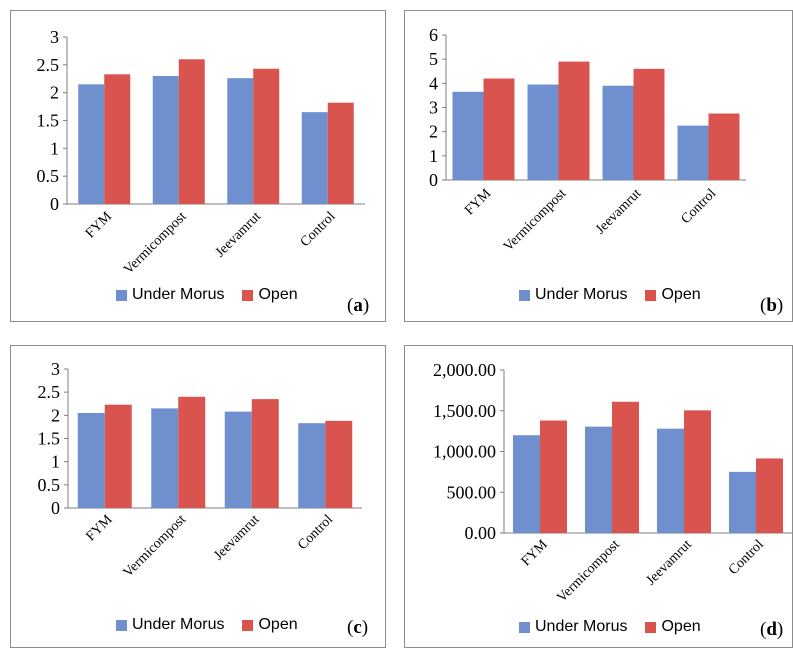  I want to click on y-tick-label: 1,000.00, so click(464, 452).